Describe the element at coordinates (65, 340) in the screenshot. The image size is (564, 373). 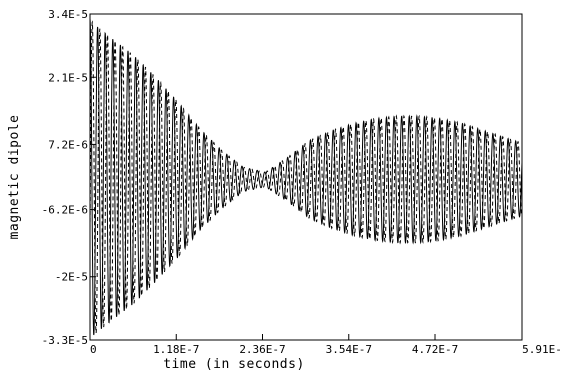
I see `y-tick-label: -3.3E-5` at that location.